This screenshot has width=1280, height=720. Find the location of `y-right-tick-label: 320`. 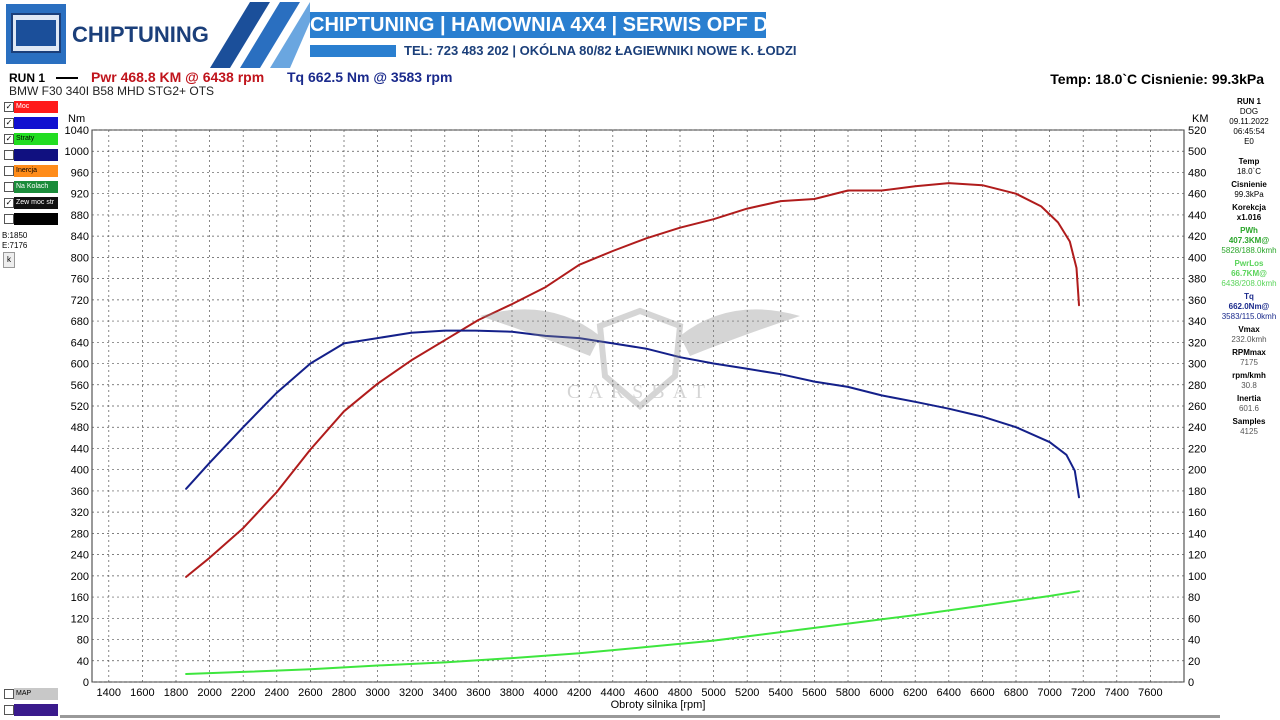

y-right-tick-label: 320 is located at coordinates (1197, 343).